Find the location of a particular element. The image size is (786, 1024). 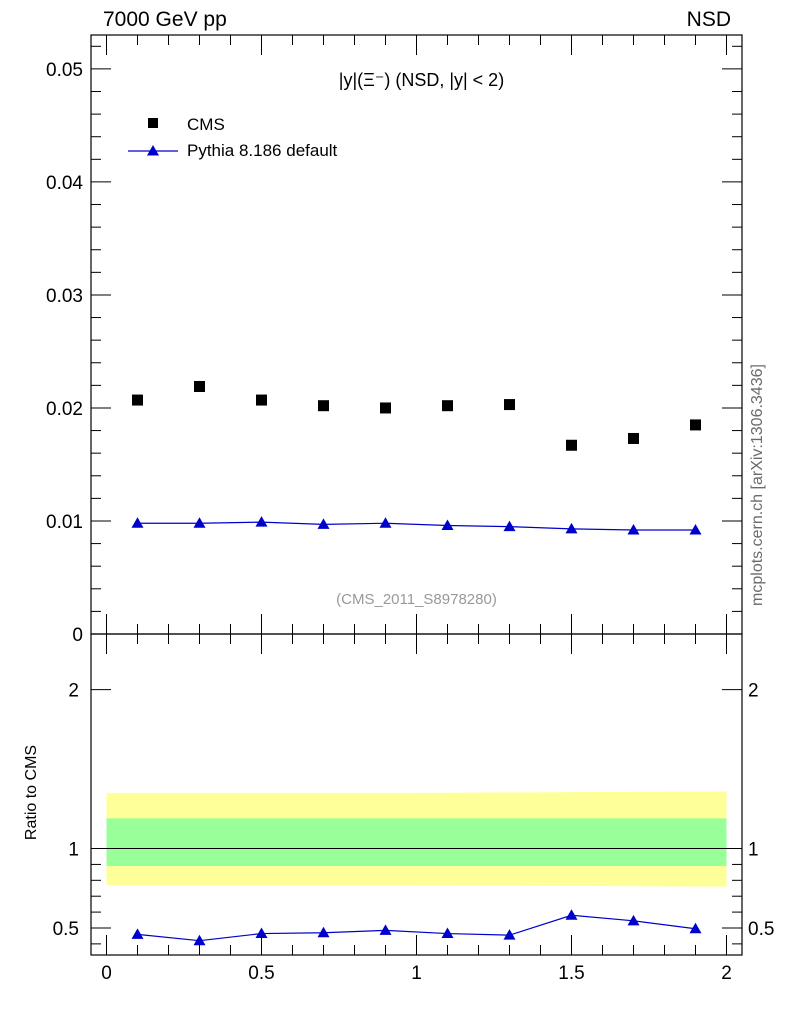

legend-cms-marker is located at coordinates (153, 123).